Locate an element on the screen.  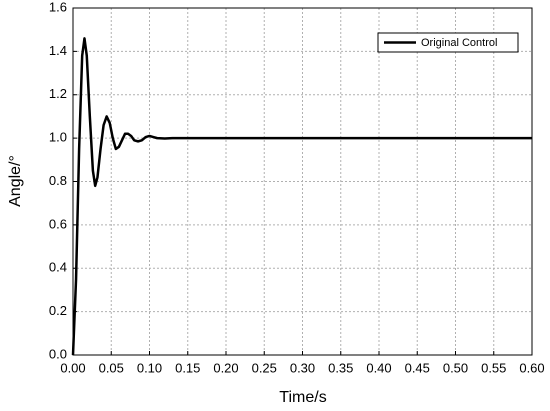
x-tick-label: 0.45 is located at coordinates (417, 367).